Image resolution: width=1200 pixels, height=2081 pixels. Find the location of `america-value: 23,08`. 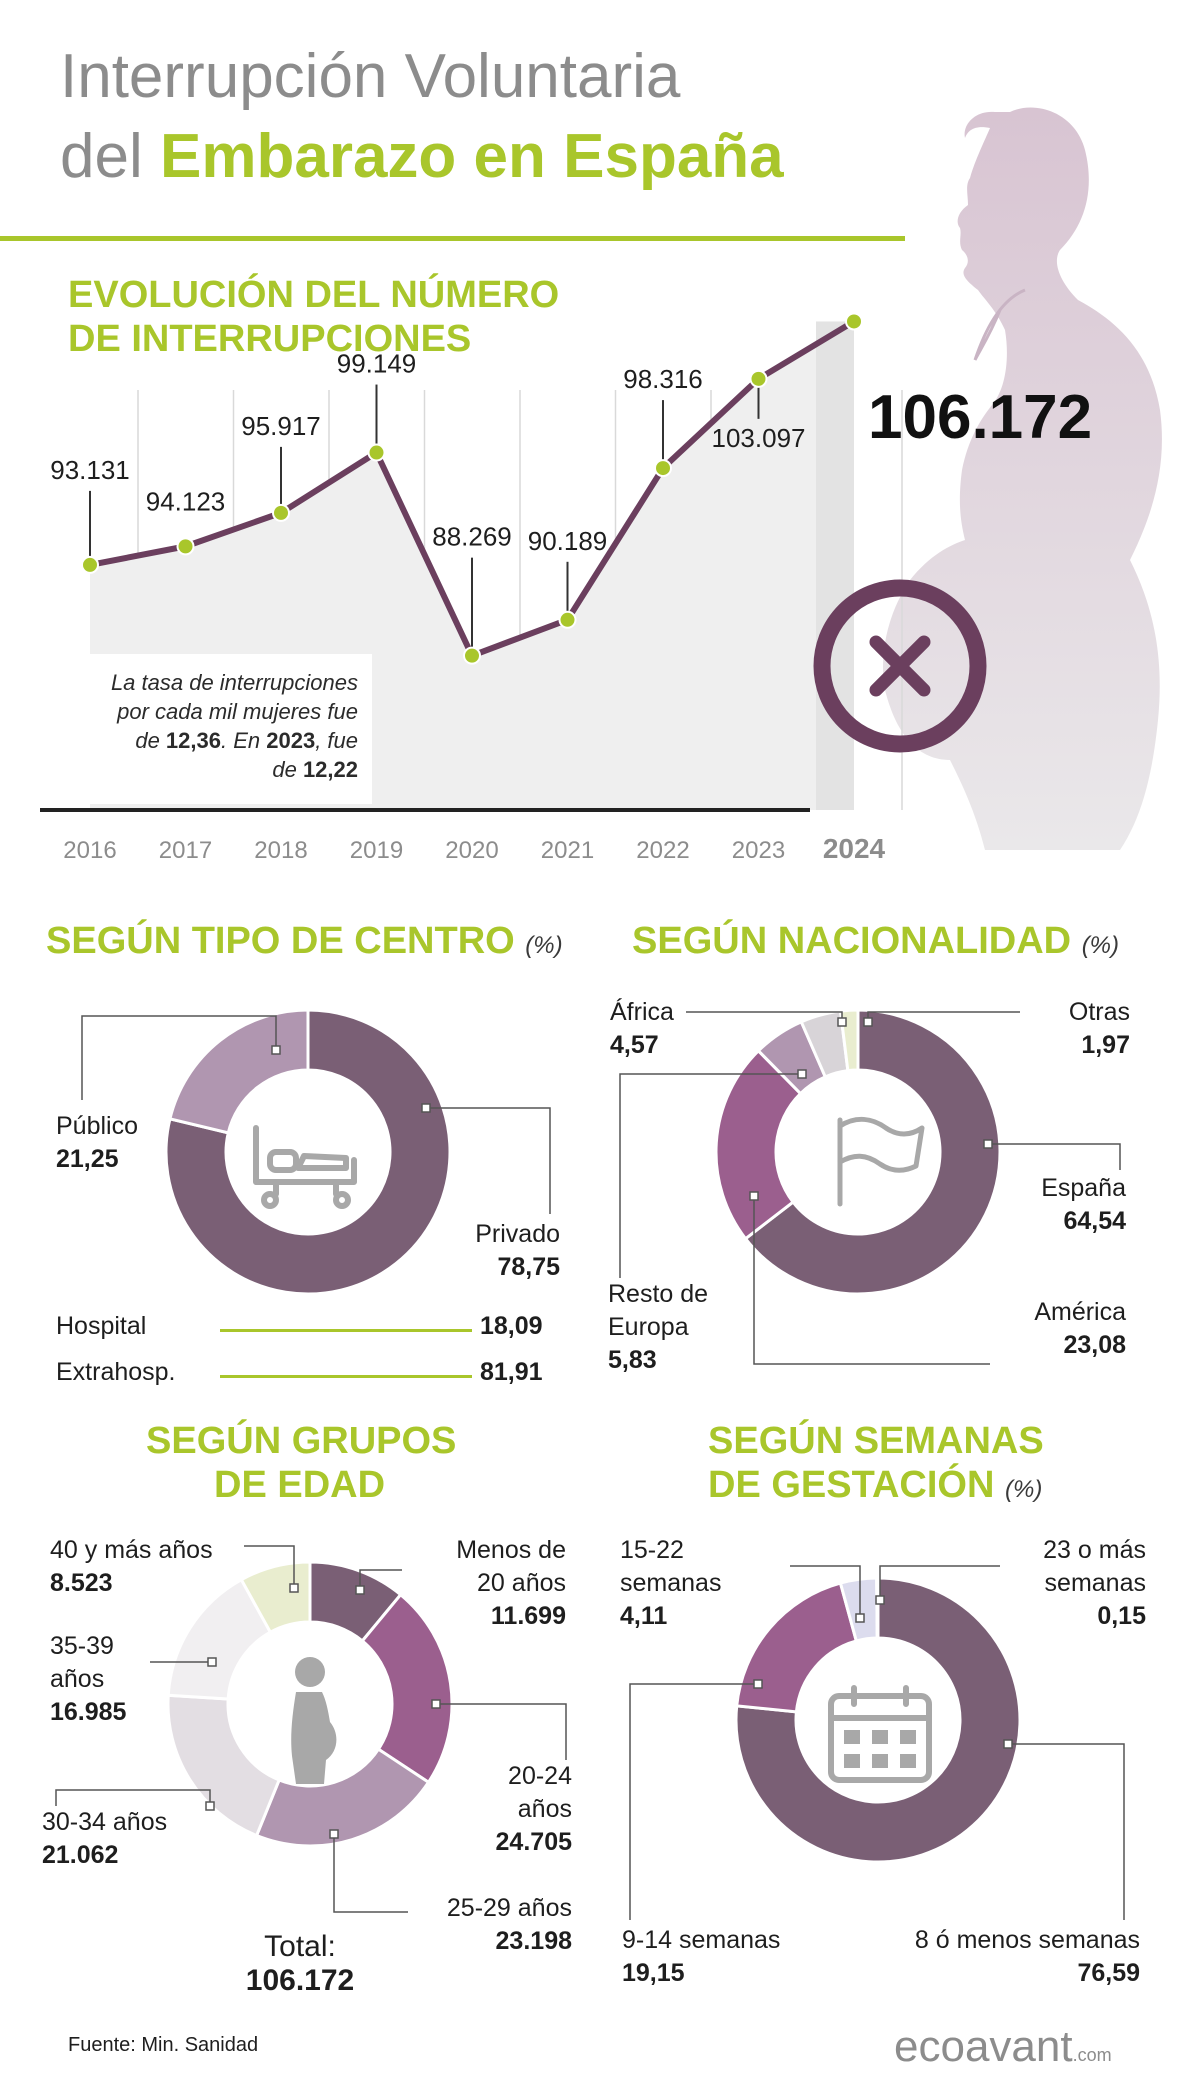

america-value: 23,08 is located at coordinates (1094, 1345).